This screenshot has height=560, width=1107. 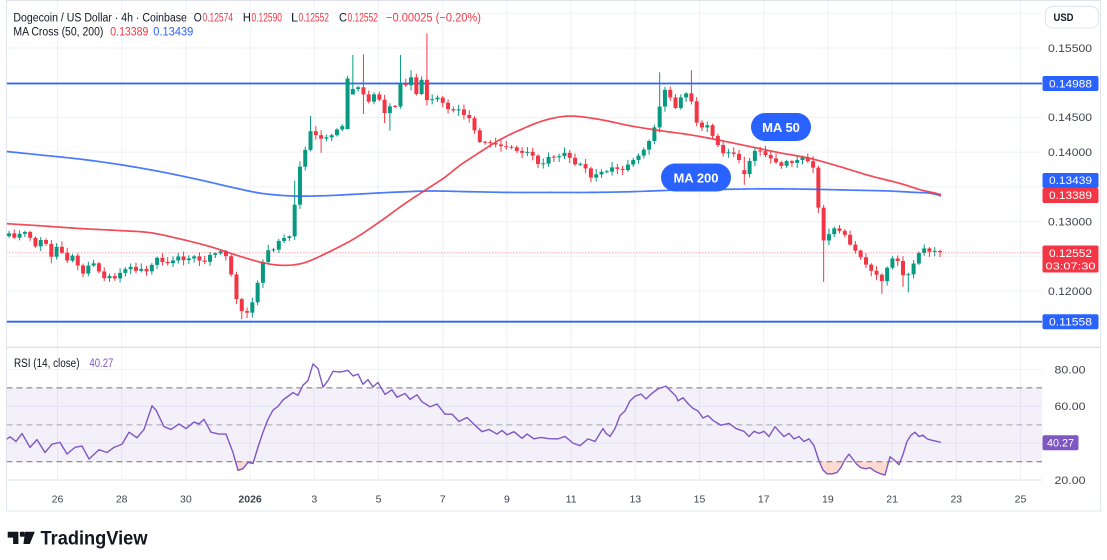 I want to click on svg-text: 11, so click(x=571, y=500).